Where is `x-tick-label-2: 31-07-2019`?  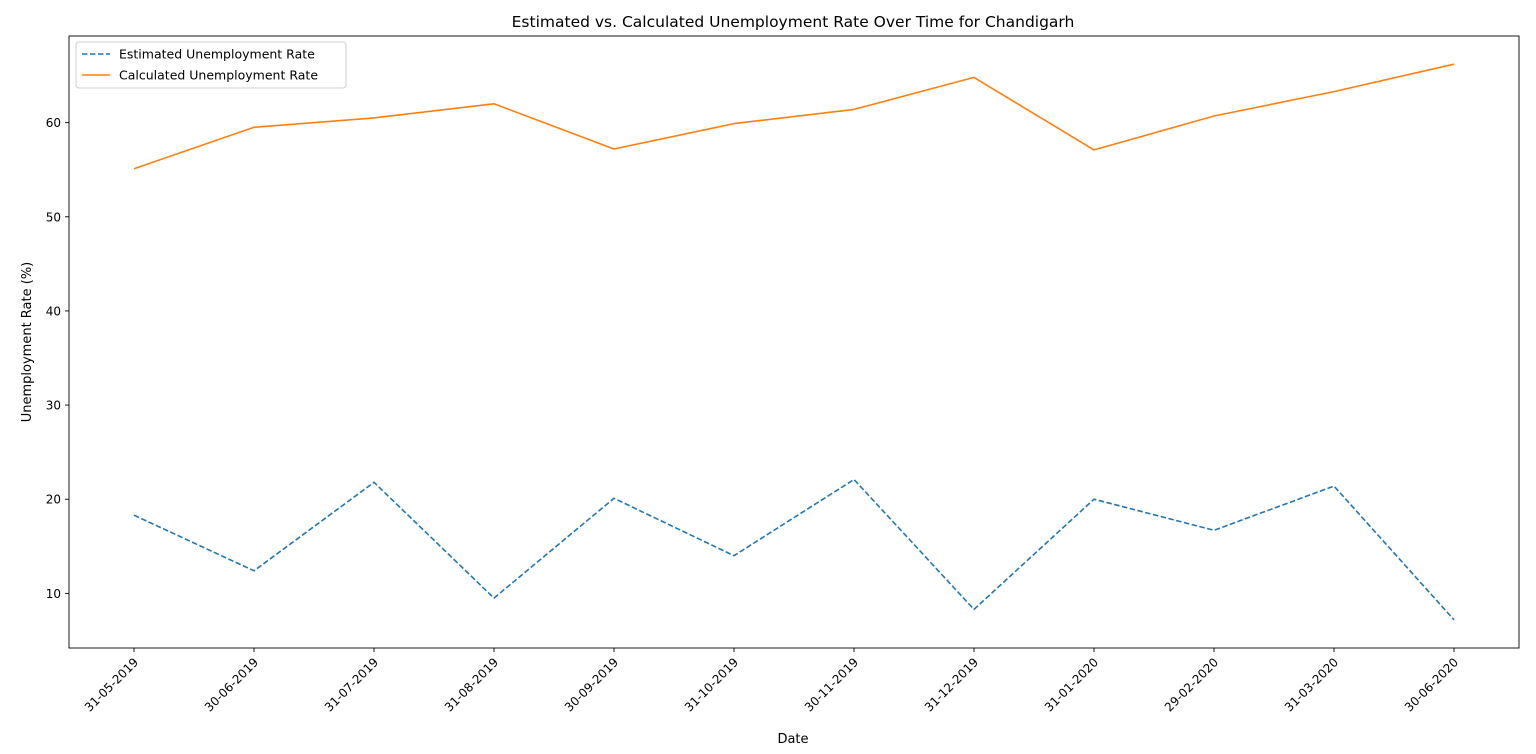
x-tick-label-2: 31-07-2019 is located at coordinates (351, 684).